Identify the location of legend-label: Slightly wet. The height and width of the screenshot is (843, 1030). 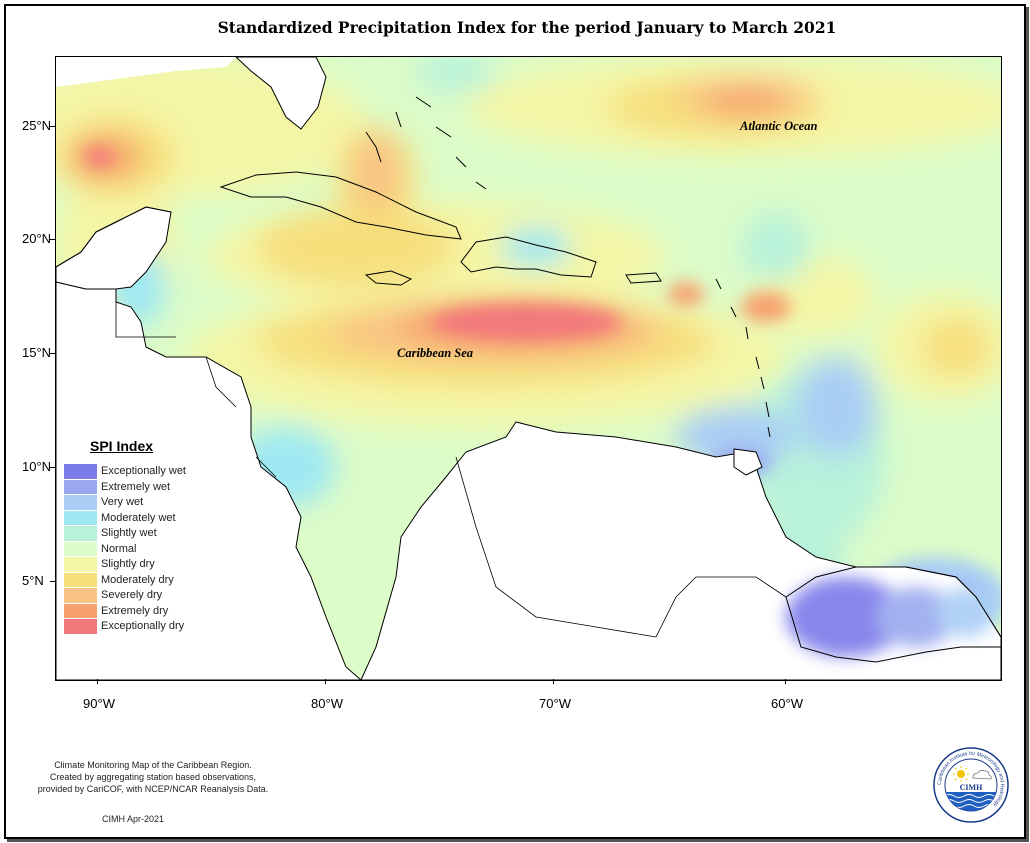
(129, 533).